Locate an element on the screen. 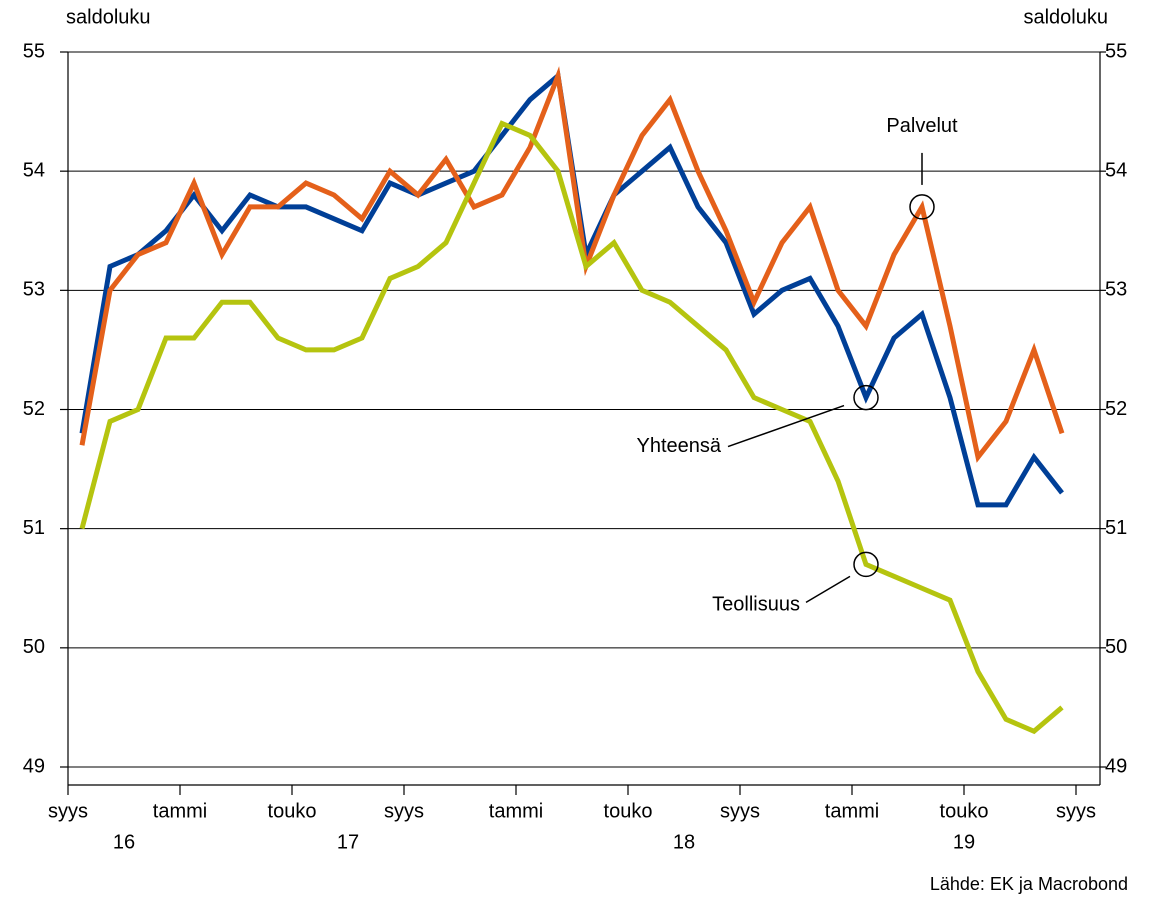 This screenshot has width=1158, height=898. y2-tick-label: 50 is located at coordinates (1116, 647).